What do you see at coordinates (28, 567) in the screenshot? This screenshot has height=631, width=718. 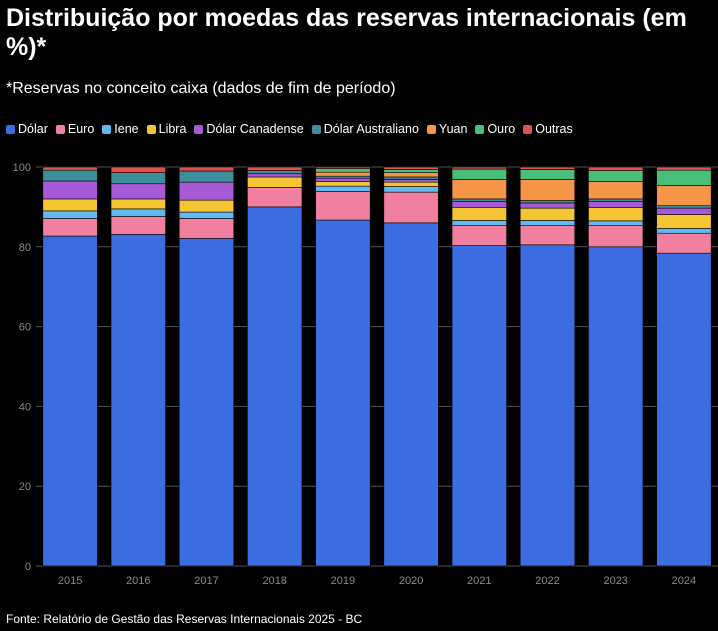 I see `y-tick-label: 0` at bounding box center [28, 567].